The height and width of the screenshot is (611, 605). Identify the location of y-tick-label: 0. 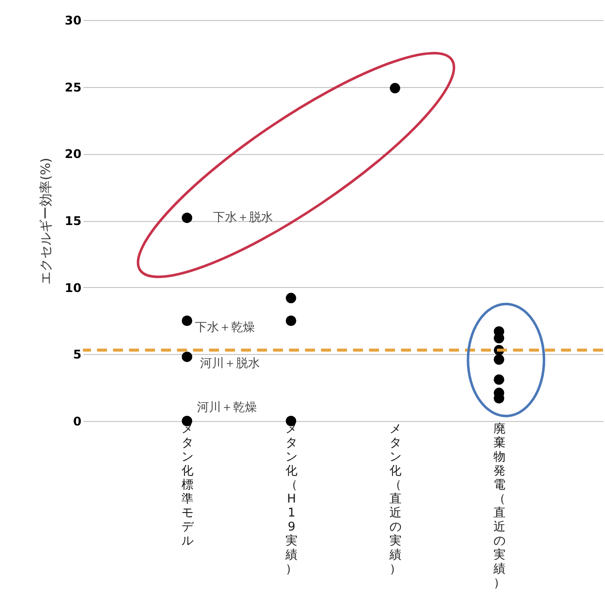
(77, 421).